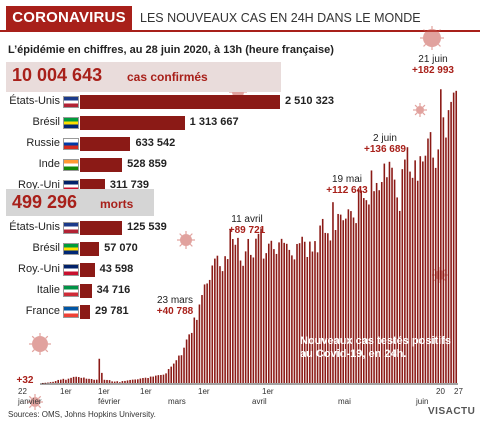 The image size is (480, 424). I want to click on country-value: 2 510 323, so click(309, 101).